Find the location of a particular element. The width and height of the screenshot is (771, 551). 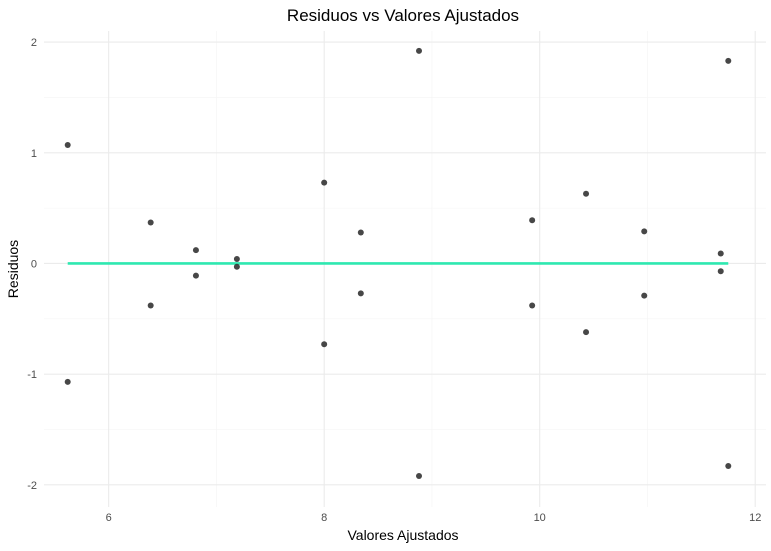

chart-title: Residuos vs Valores Ajustados is located at coordinates (403, 15).